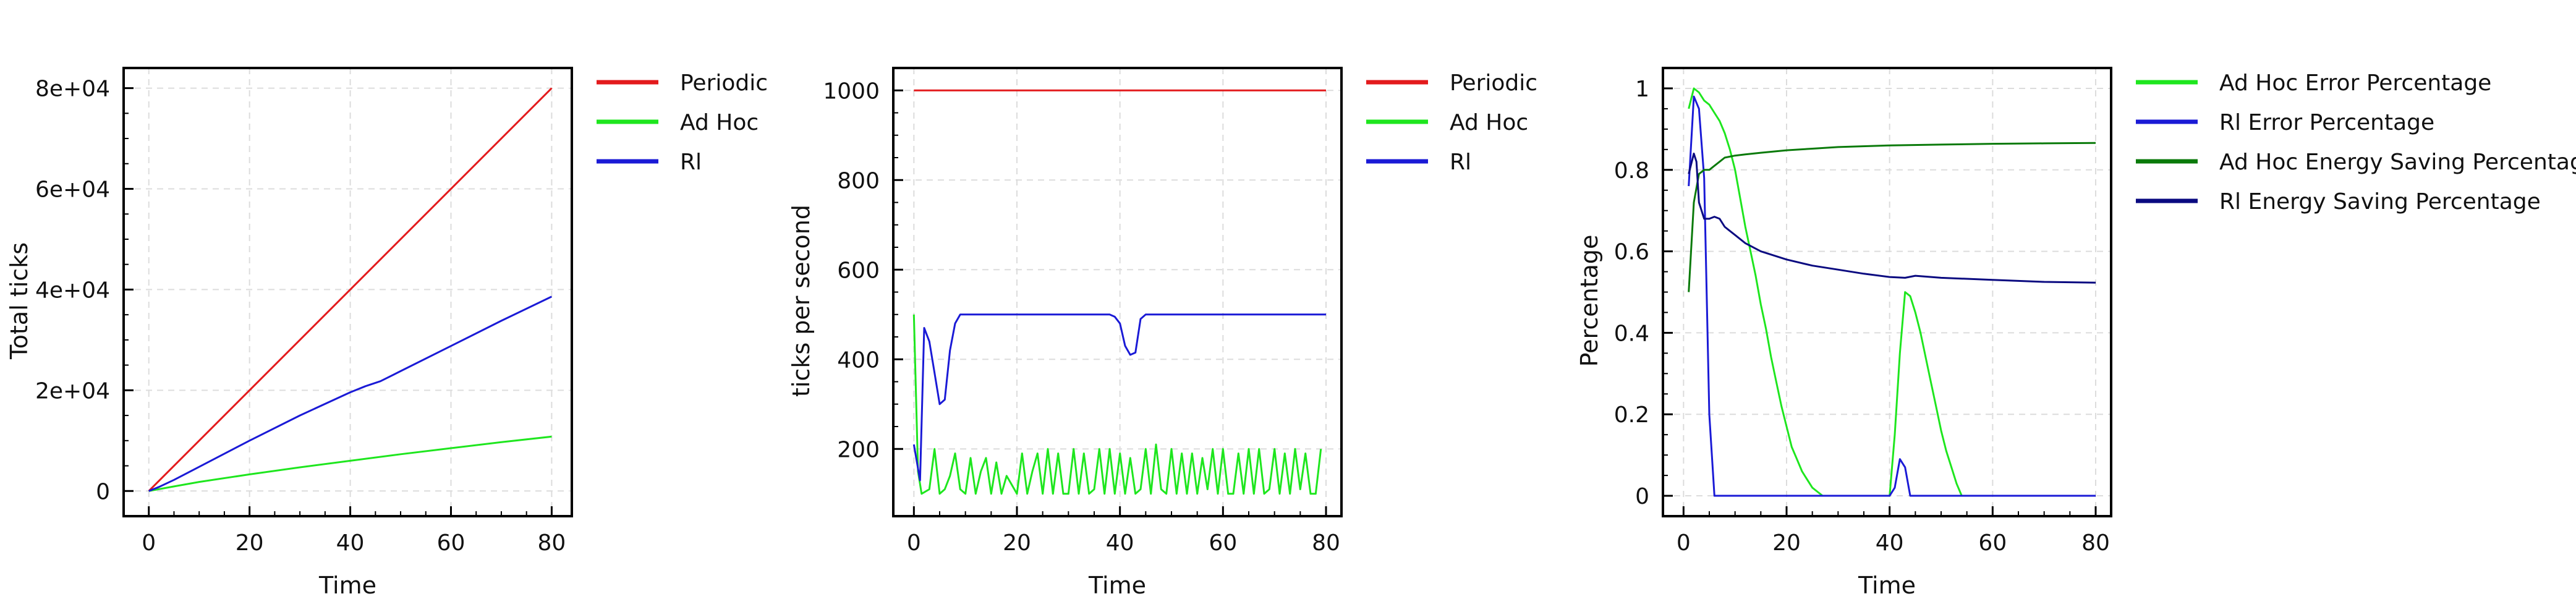 Image resolution: width=2576 pixels, height=599 pixels. Describe the element at coordinates (2397, 162) in the screenshot. I see `legend-label: Ad Hoc Energy Saving Percentage` at that location.